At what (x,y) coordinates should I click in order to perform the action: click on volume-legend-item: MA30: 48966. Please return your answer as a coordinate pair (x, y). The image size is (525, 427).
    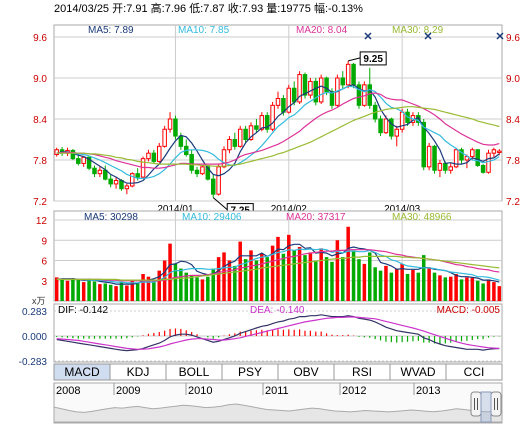
    Looking at the image, I should click on (422, 217).